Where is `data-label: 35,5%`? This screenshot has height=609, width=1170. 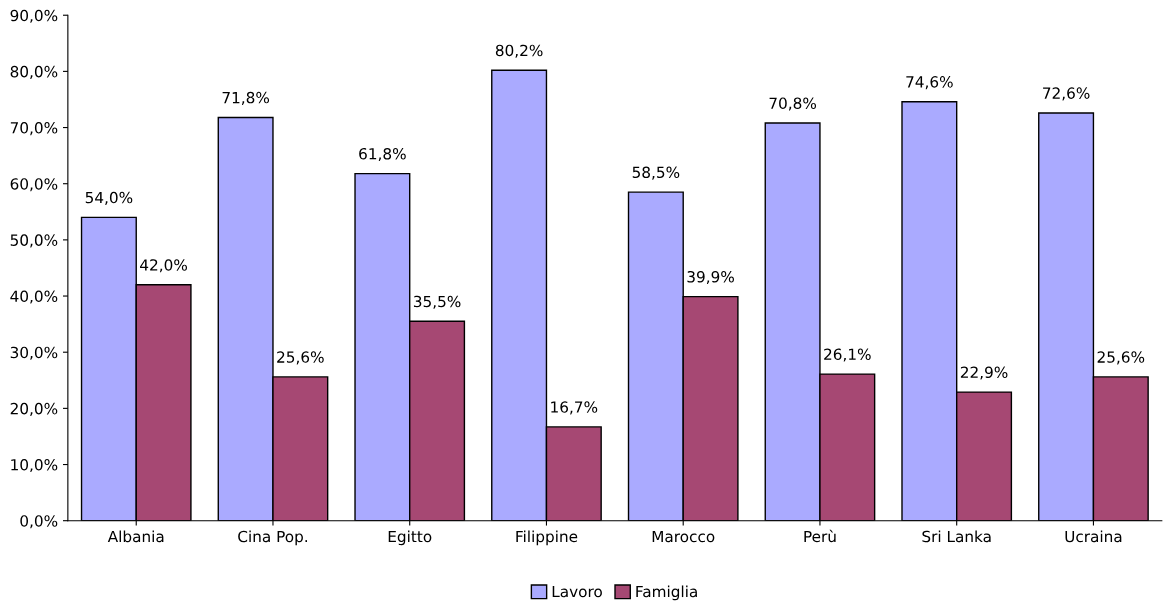
data-label: 35,5% is located at coordinates (437, 302).